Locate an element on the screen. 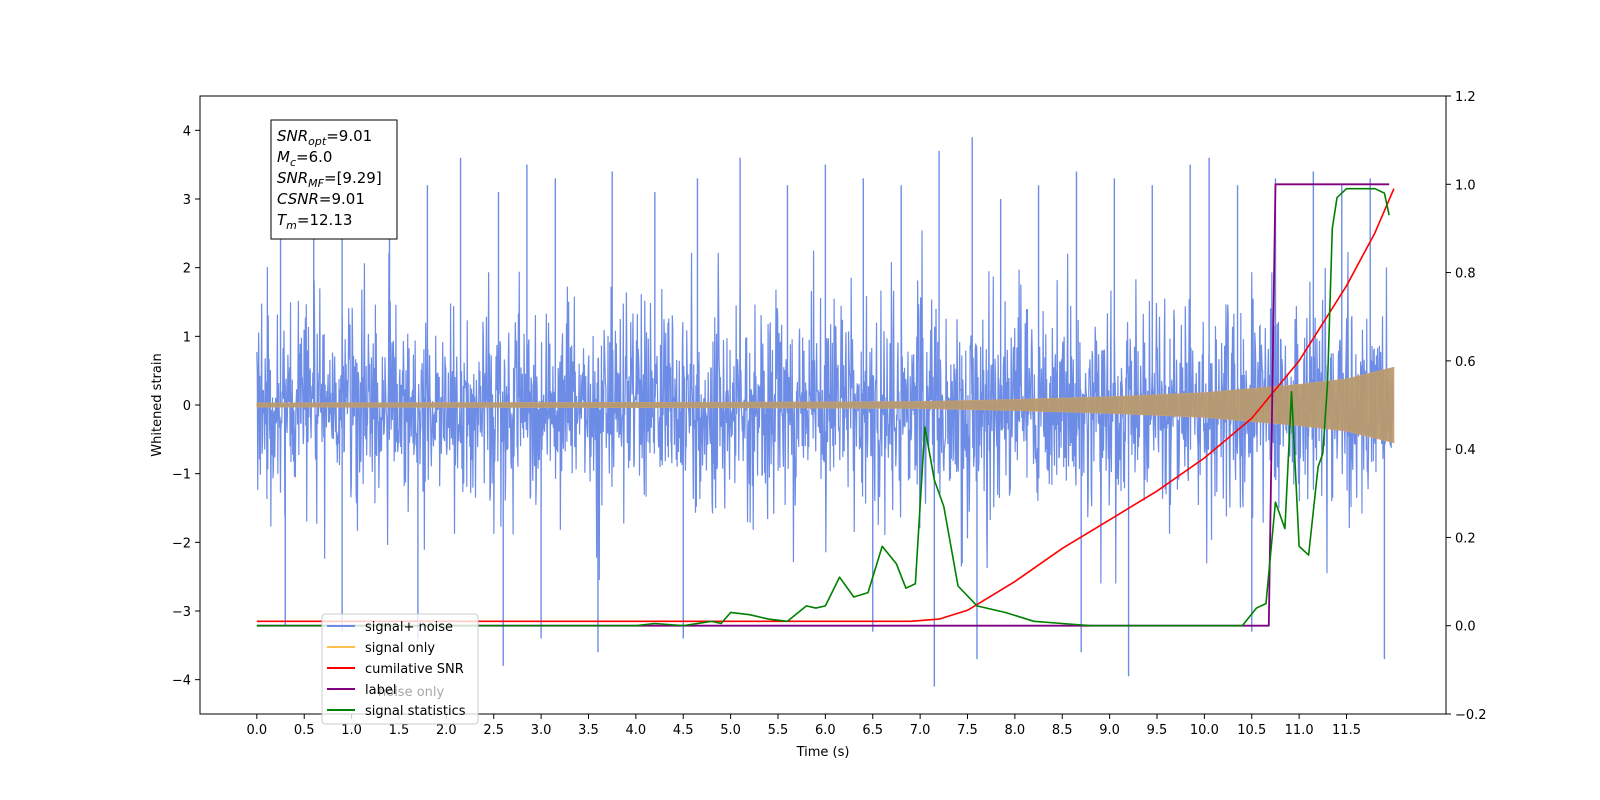 This screenshot has height=800, width=1600. x-tick-label: 3.5 is located at coordinates (588, 730).